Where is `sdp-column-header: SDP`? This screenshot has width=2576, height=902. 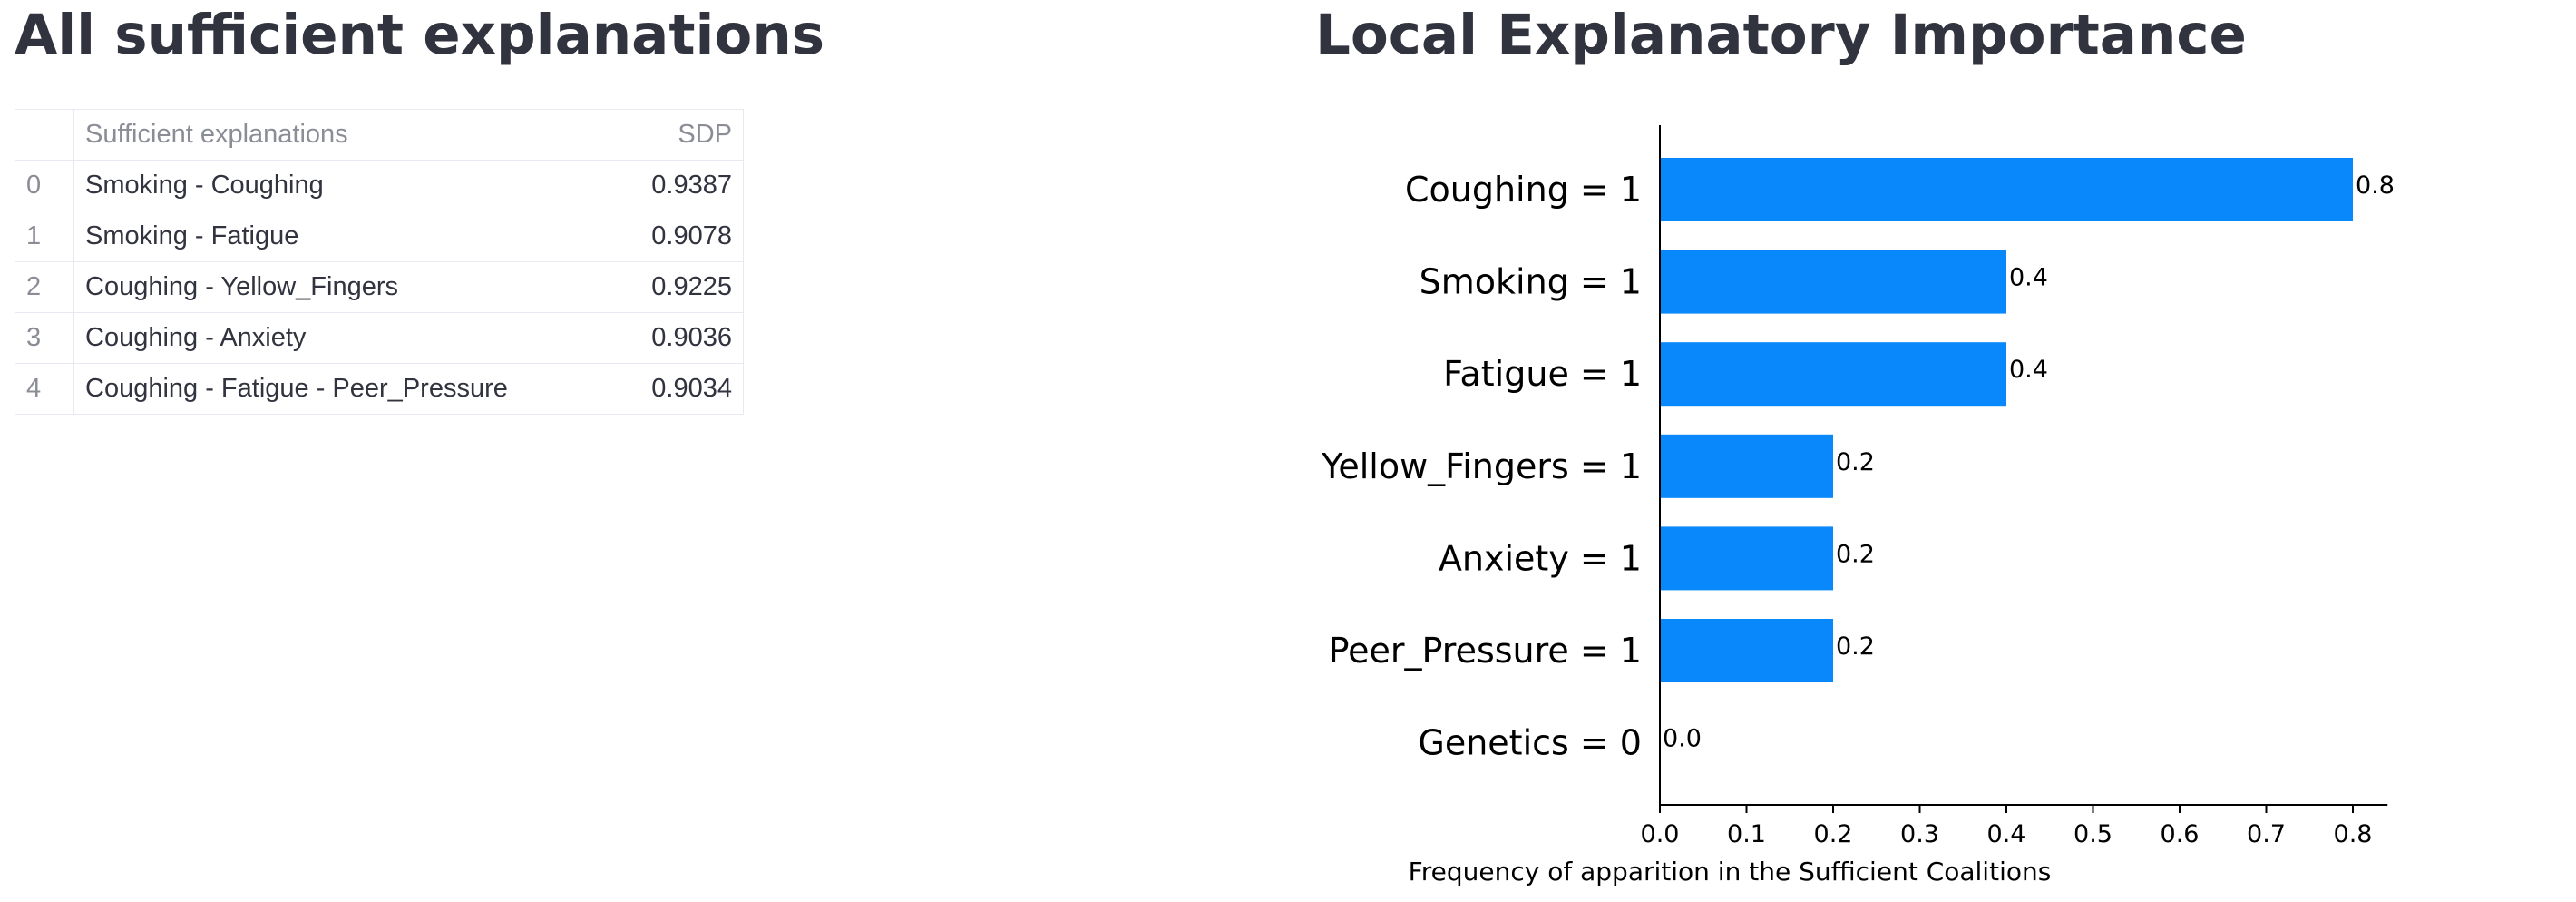
sdp-column-header: SDP is located at coordinates (677, 135).